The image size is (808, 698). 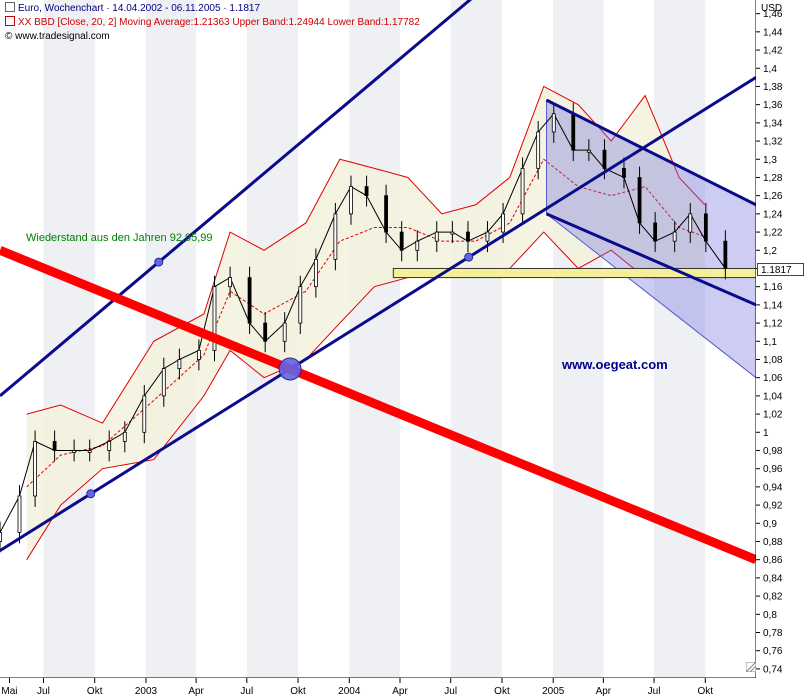 I want to click on y-tick-label: 1,02, so click(x=773, y=415).